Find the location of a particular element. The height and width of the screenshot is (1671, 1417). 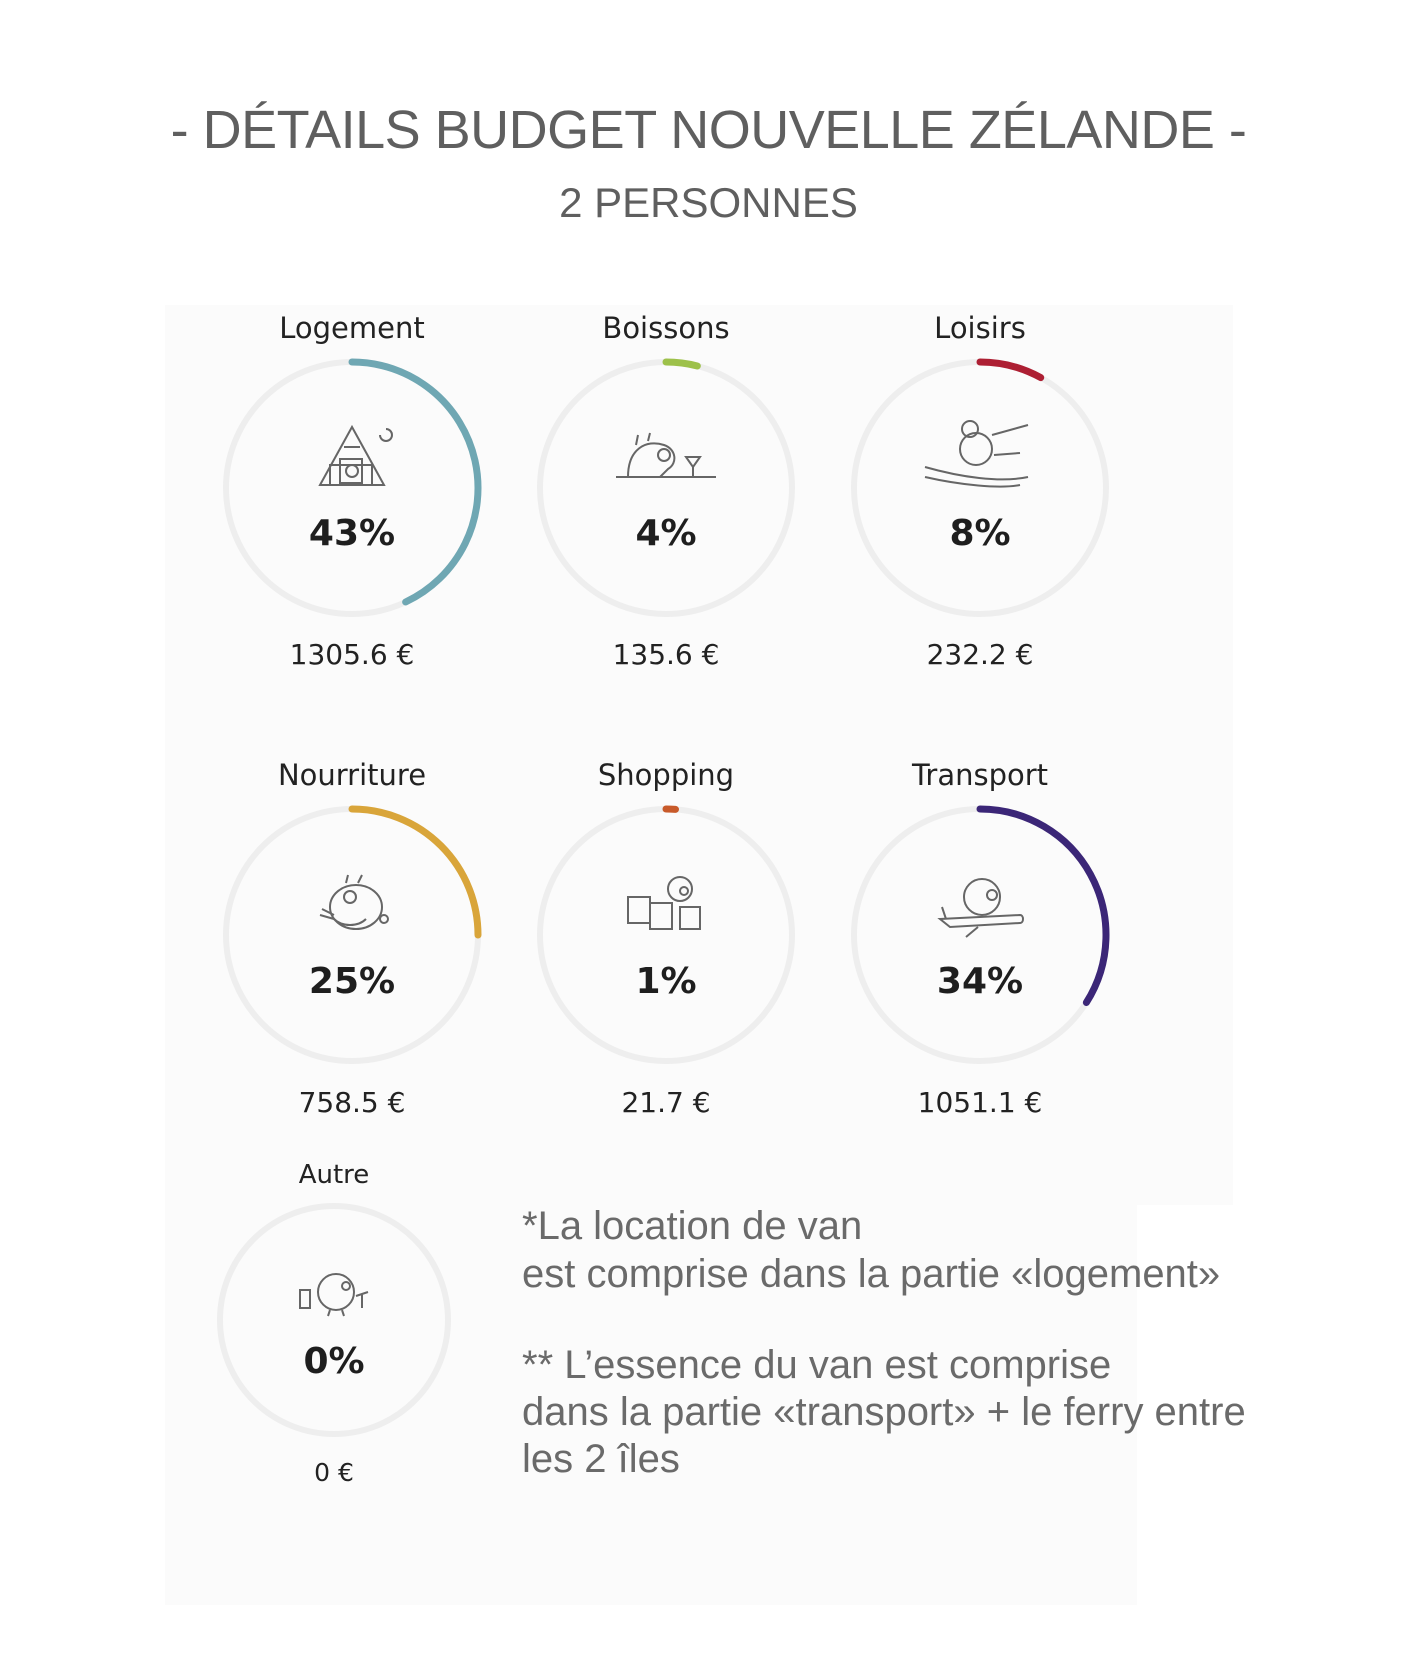

page-subtitle: 2 PERSONNES is located at coordinates (708, 202).